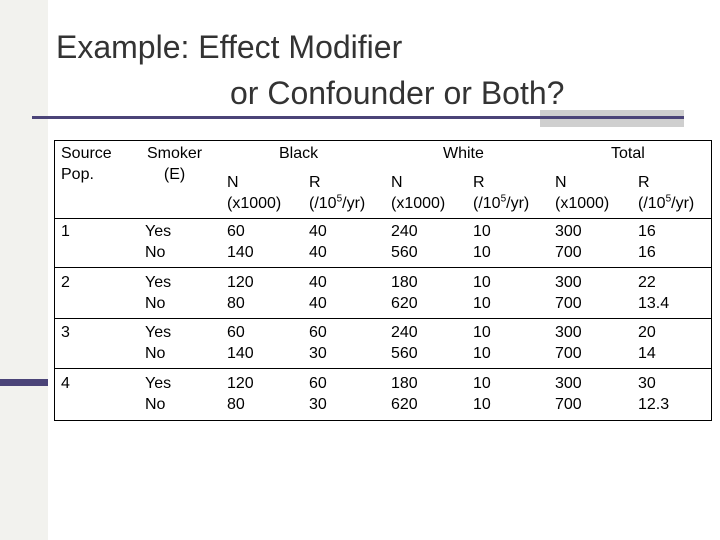  What do you see at coordinates (65, 332) in the screenshot?
I see `row-3-pop: 3` at bounding box center [65, 332].